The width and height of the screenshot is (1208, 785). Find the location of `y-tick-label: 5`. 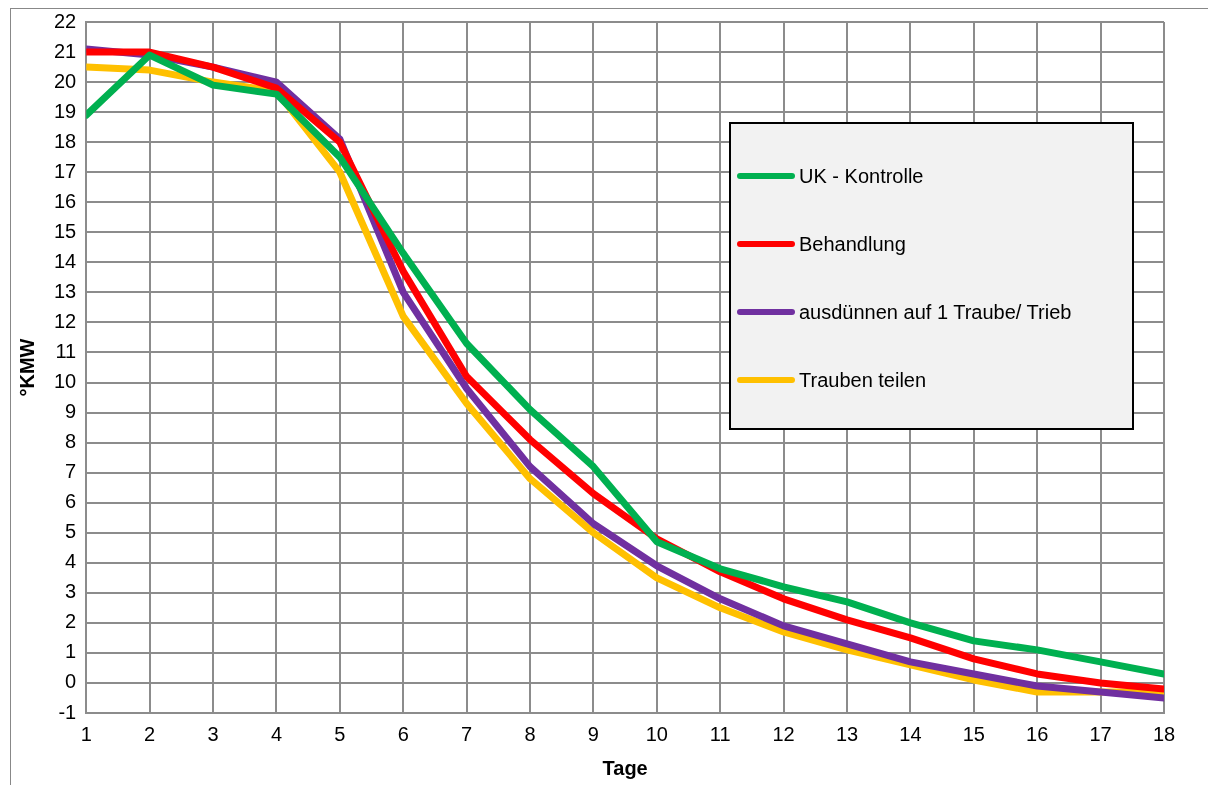

y-tick-label: 5 is located at coordinates (71, 531).